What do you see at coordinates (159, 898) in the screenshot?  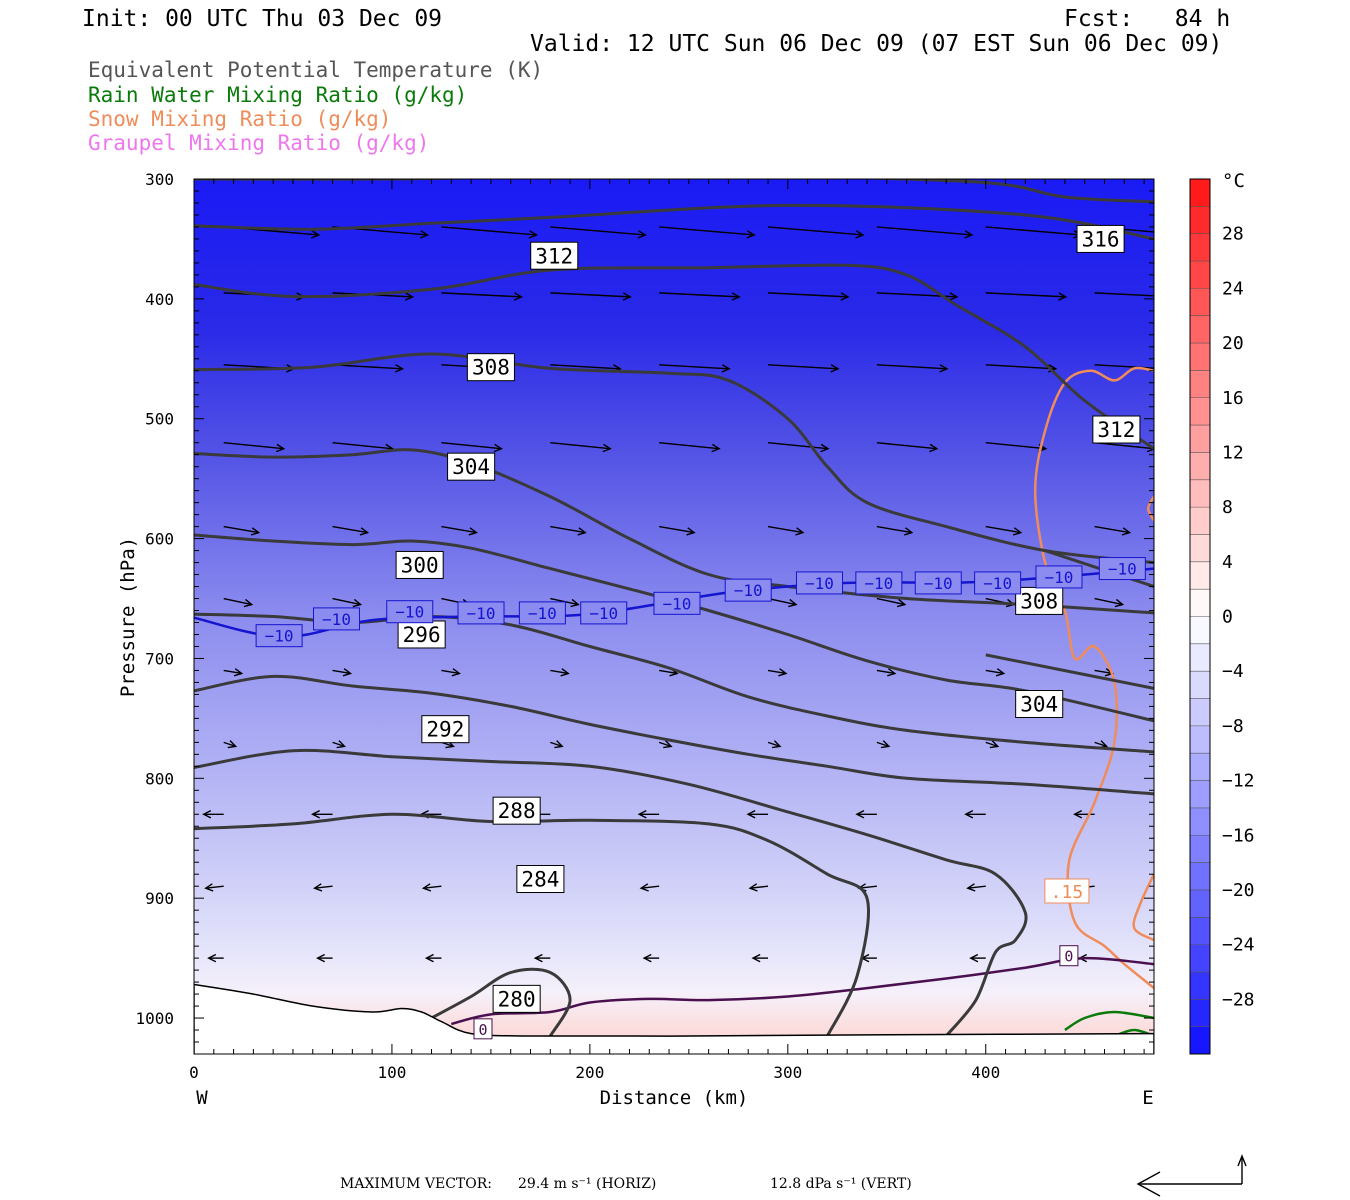 I see `y-tick-label: 900` at bounding box center [159, 898].